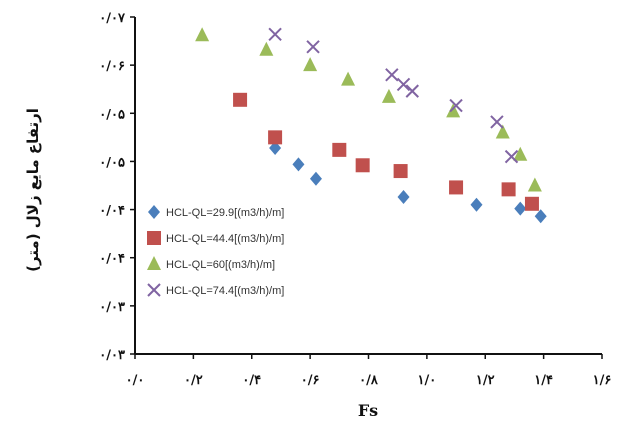 Image resolution: width=622 pixels, height=423 pixels. Describe the element at coordinates (310, 380) in the screenshot. I see `x-tick-label: ۰/۶` at that location.